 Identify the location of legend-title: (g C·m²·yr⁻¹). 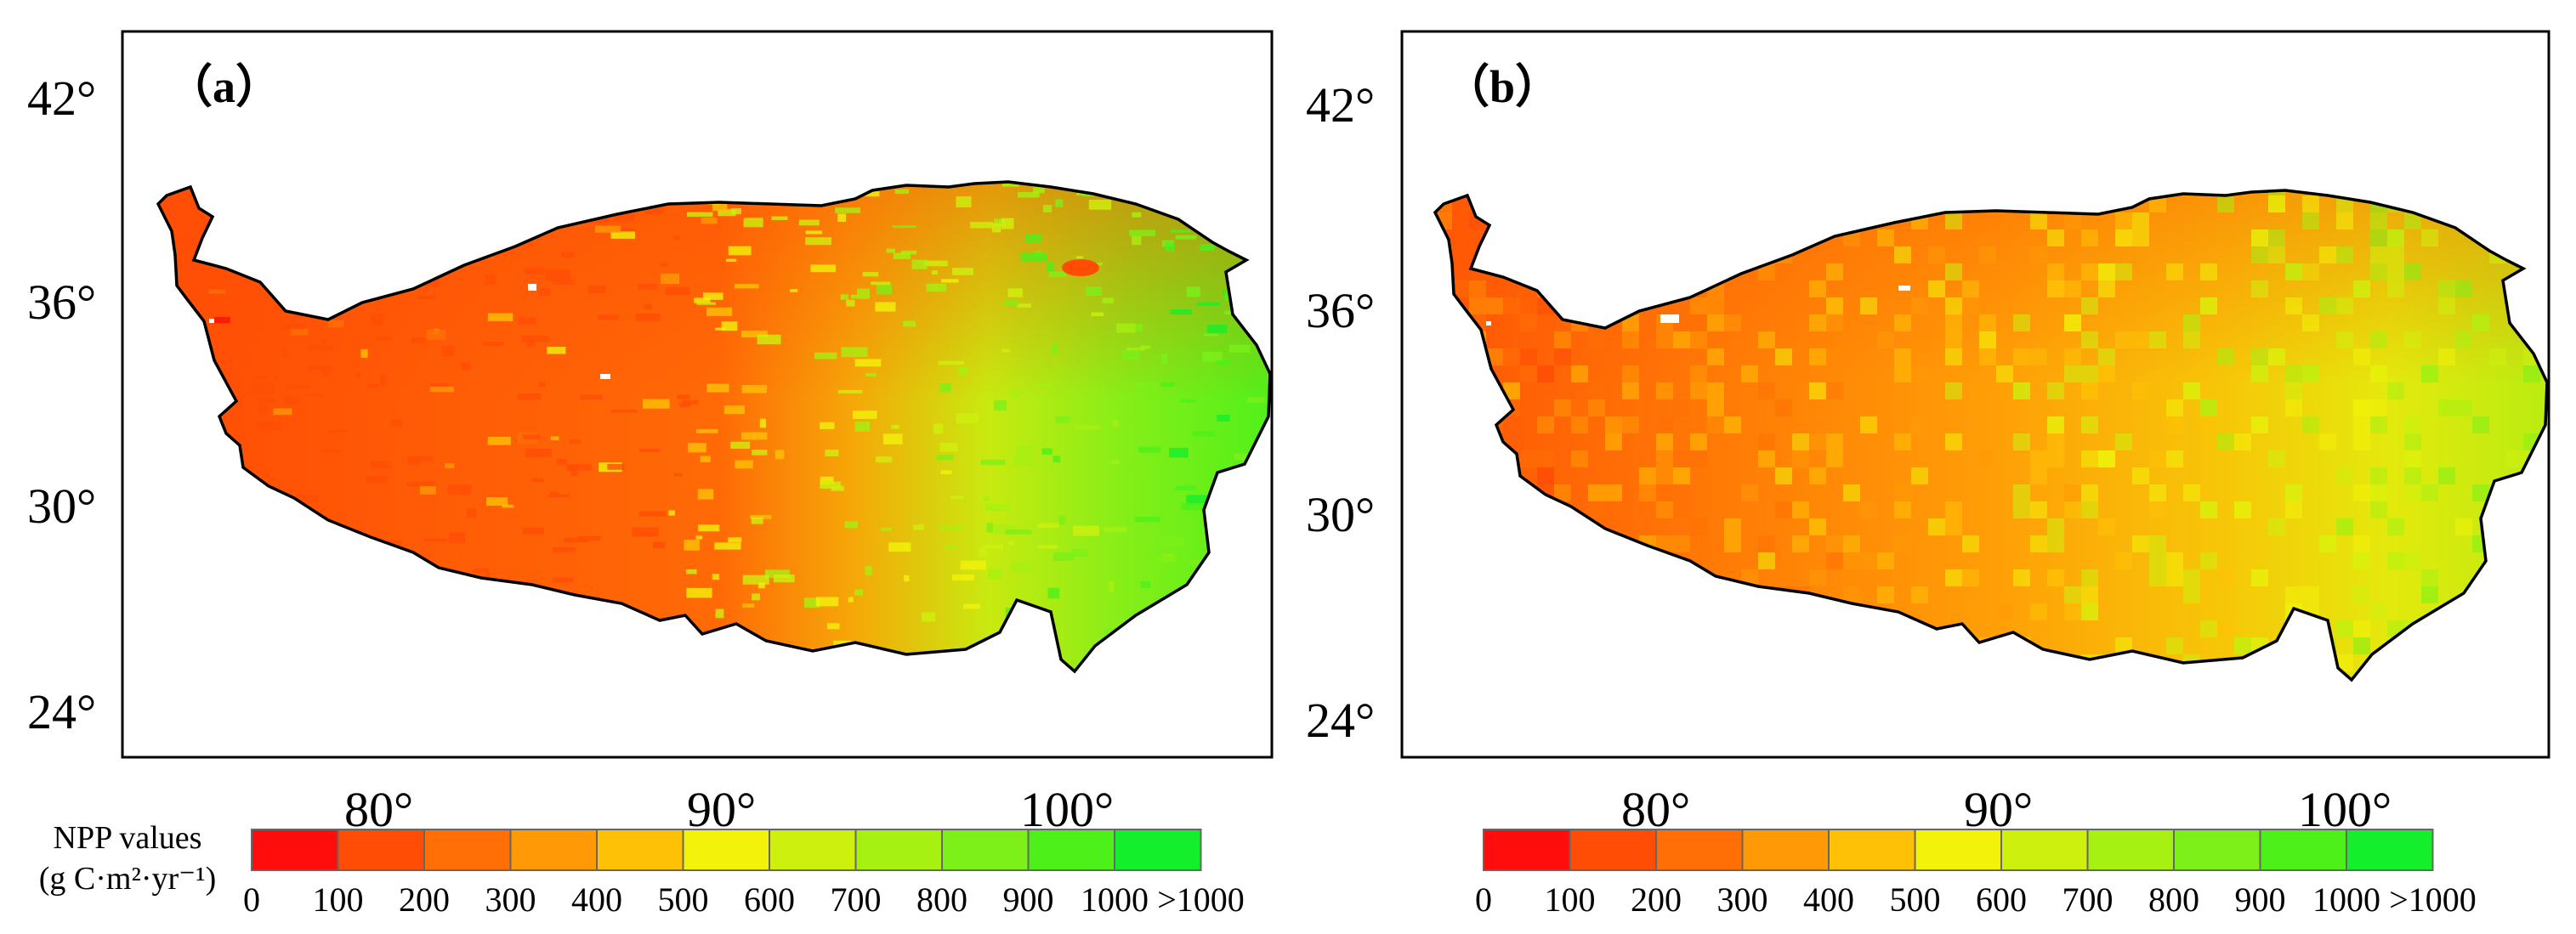
(128, 879).